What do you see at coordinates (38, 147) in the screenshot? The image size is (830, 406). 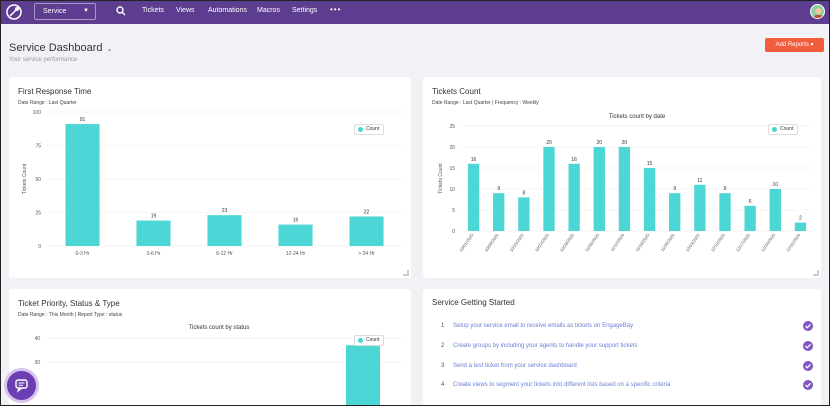 I see `y-tick-label: 75` at bounding box center [38, 147].